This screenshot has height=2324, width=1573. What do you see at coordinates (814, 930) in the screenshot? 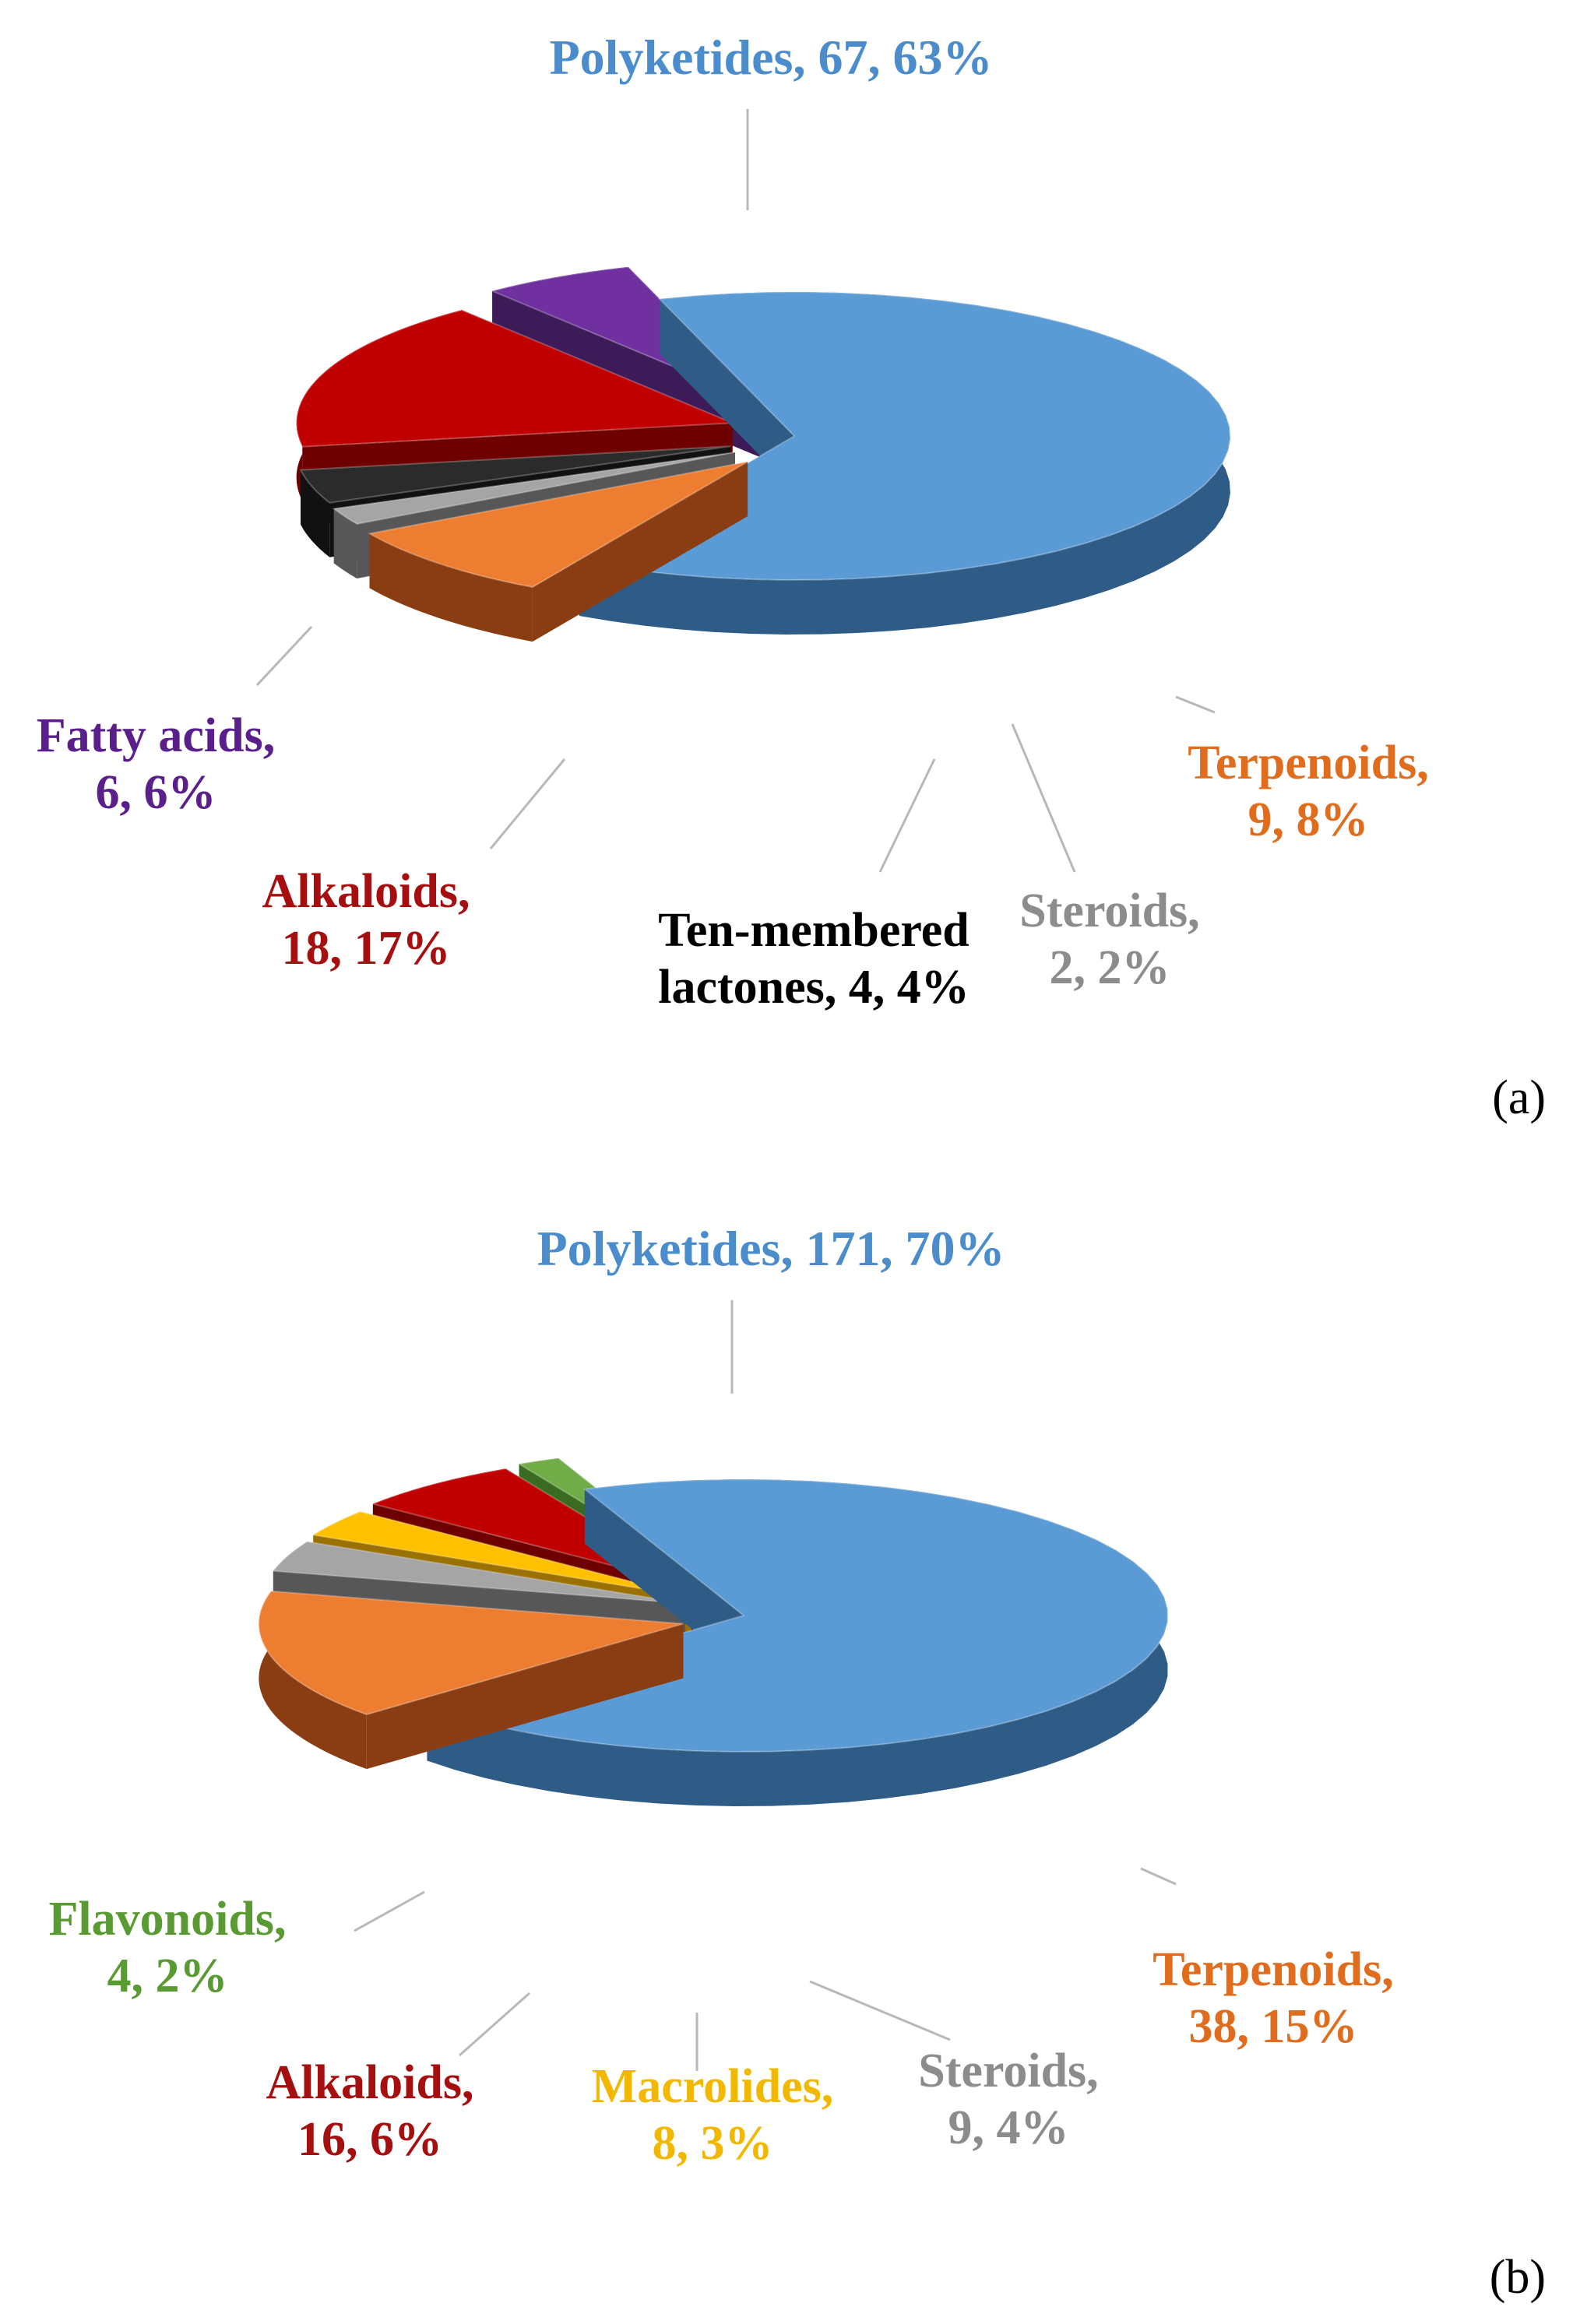
I see `data-label-ten-membered-lactones-line-0: Ten-membered` at bounding box center [814, 930].